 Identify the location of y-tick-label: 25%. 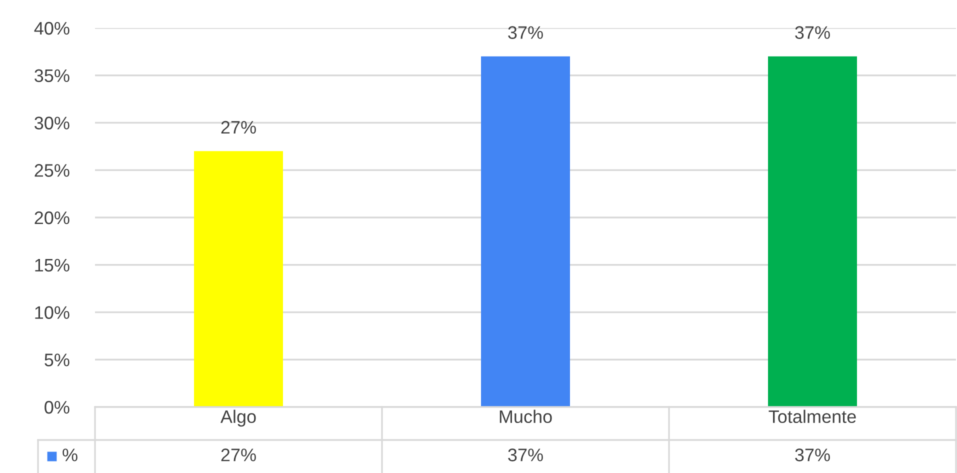
(52, 170).